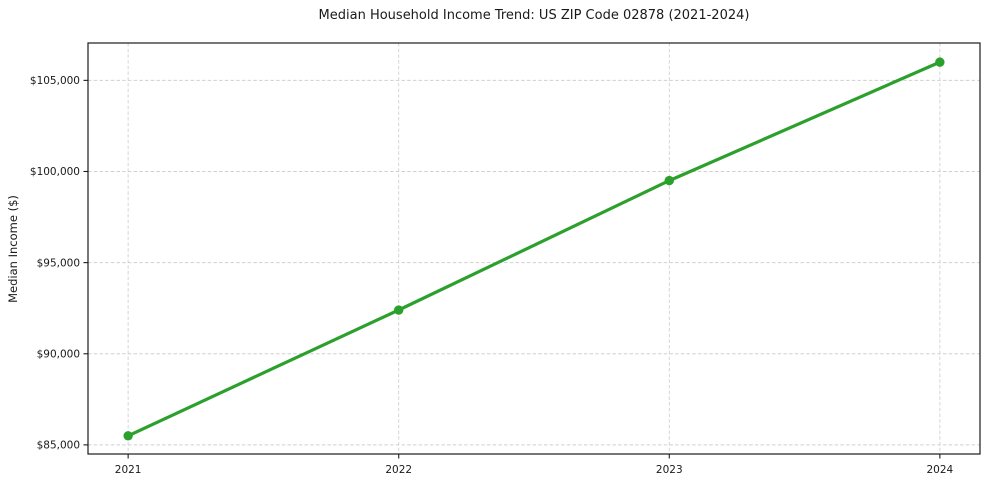  What do you see at coordinates (58, 263) in the screenshot?
I see `y-tick-label: $95,000` at bounding box center [58, 263].